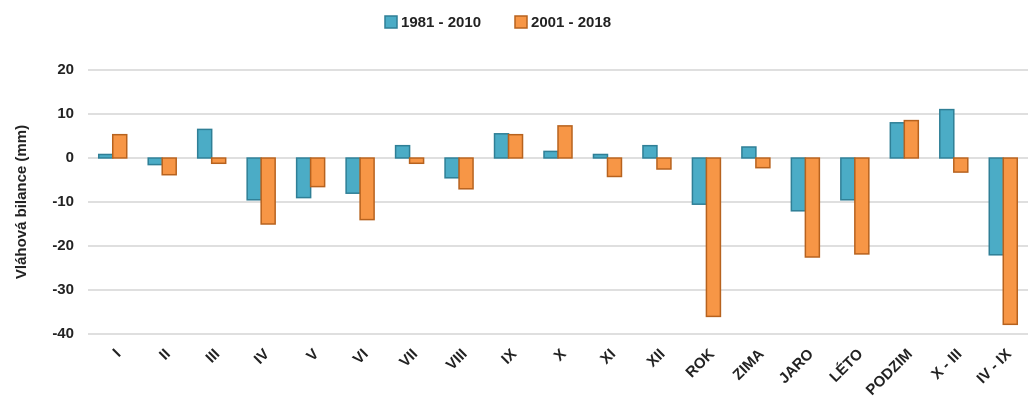 The width and height of the screenshot is (1030, 417). I want to click on x-tick-label: V, so click(312, 355).